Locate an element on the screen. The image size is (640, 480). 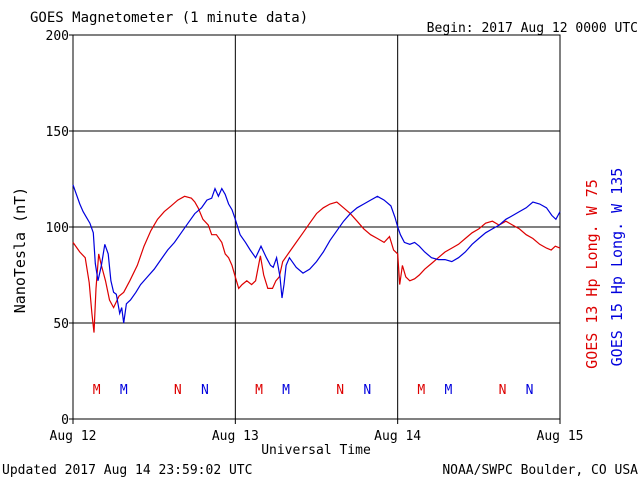
updated-timestamp: Updated 2017 Aug 14 23:59:02 UTC is located at coordinates (127, 470).